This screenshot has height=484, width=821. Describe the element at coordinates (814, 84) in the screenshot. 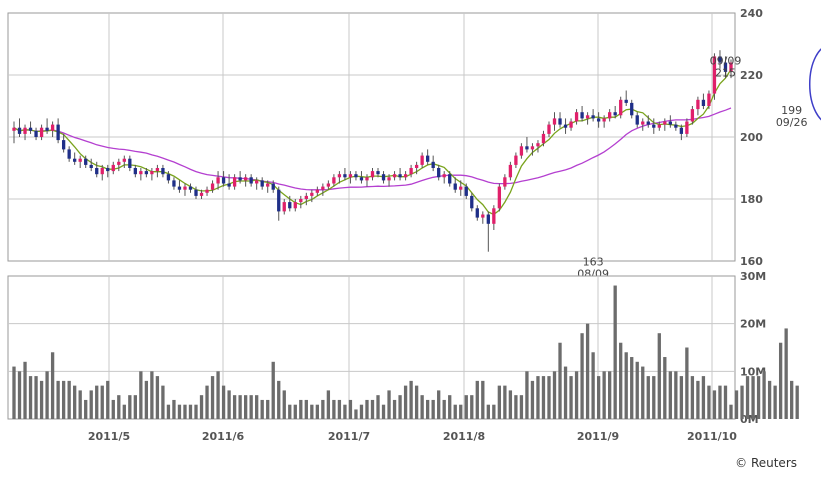

I see `highlight-ellipse` at that location.